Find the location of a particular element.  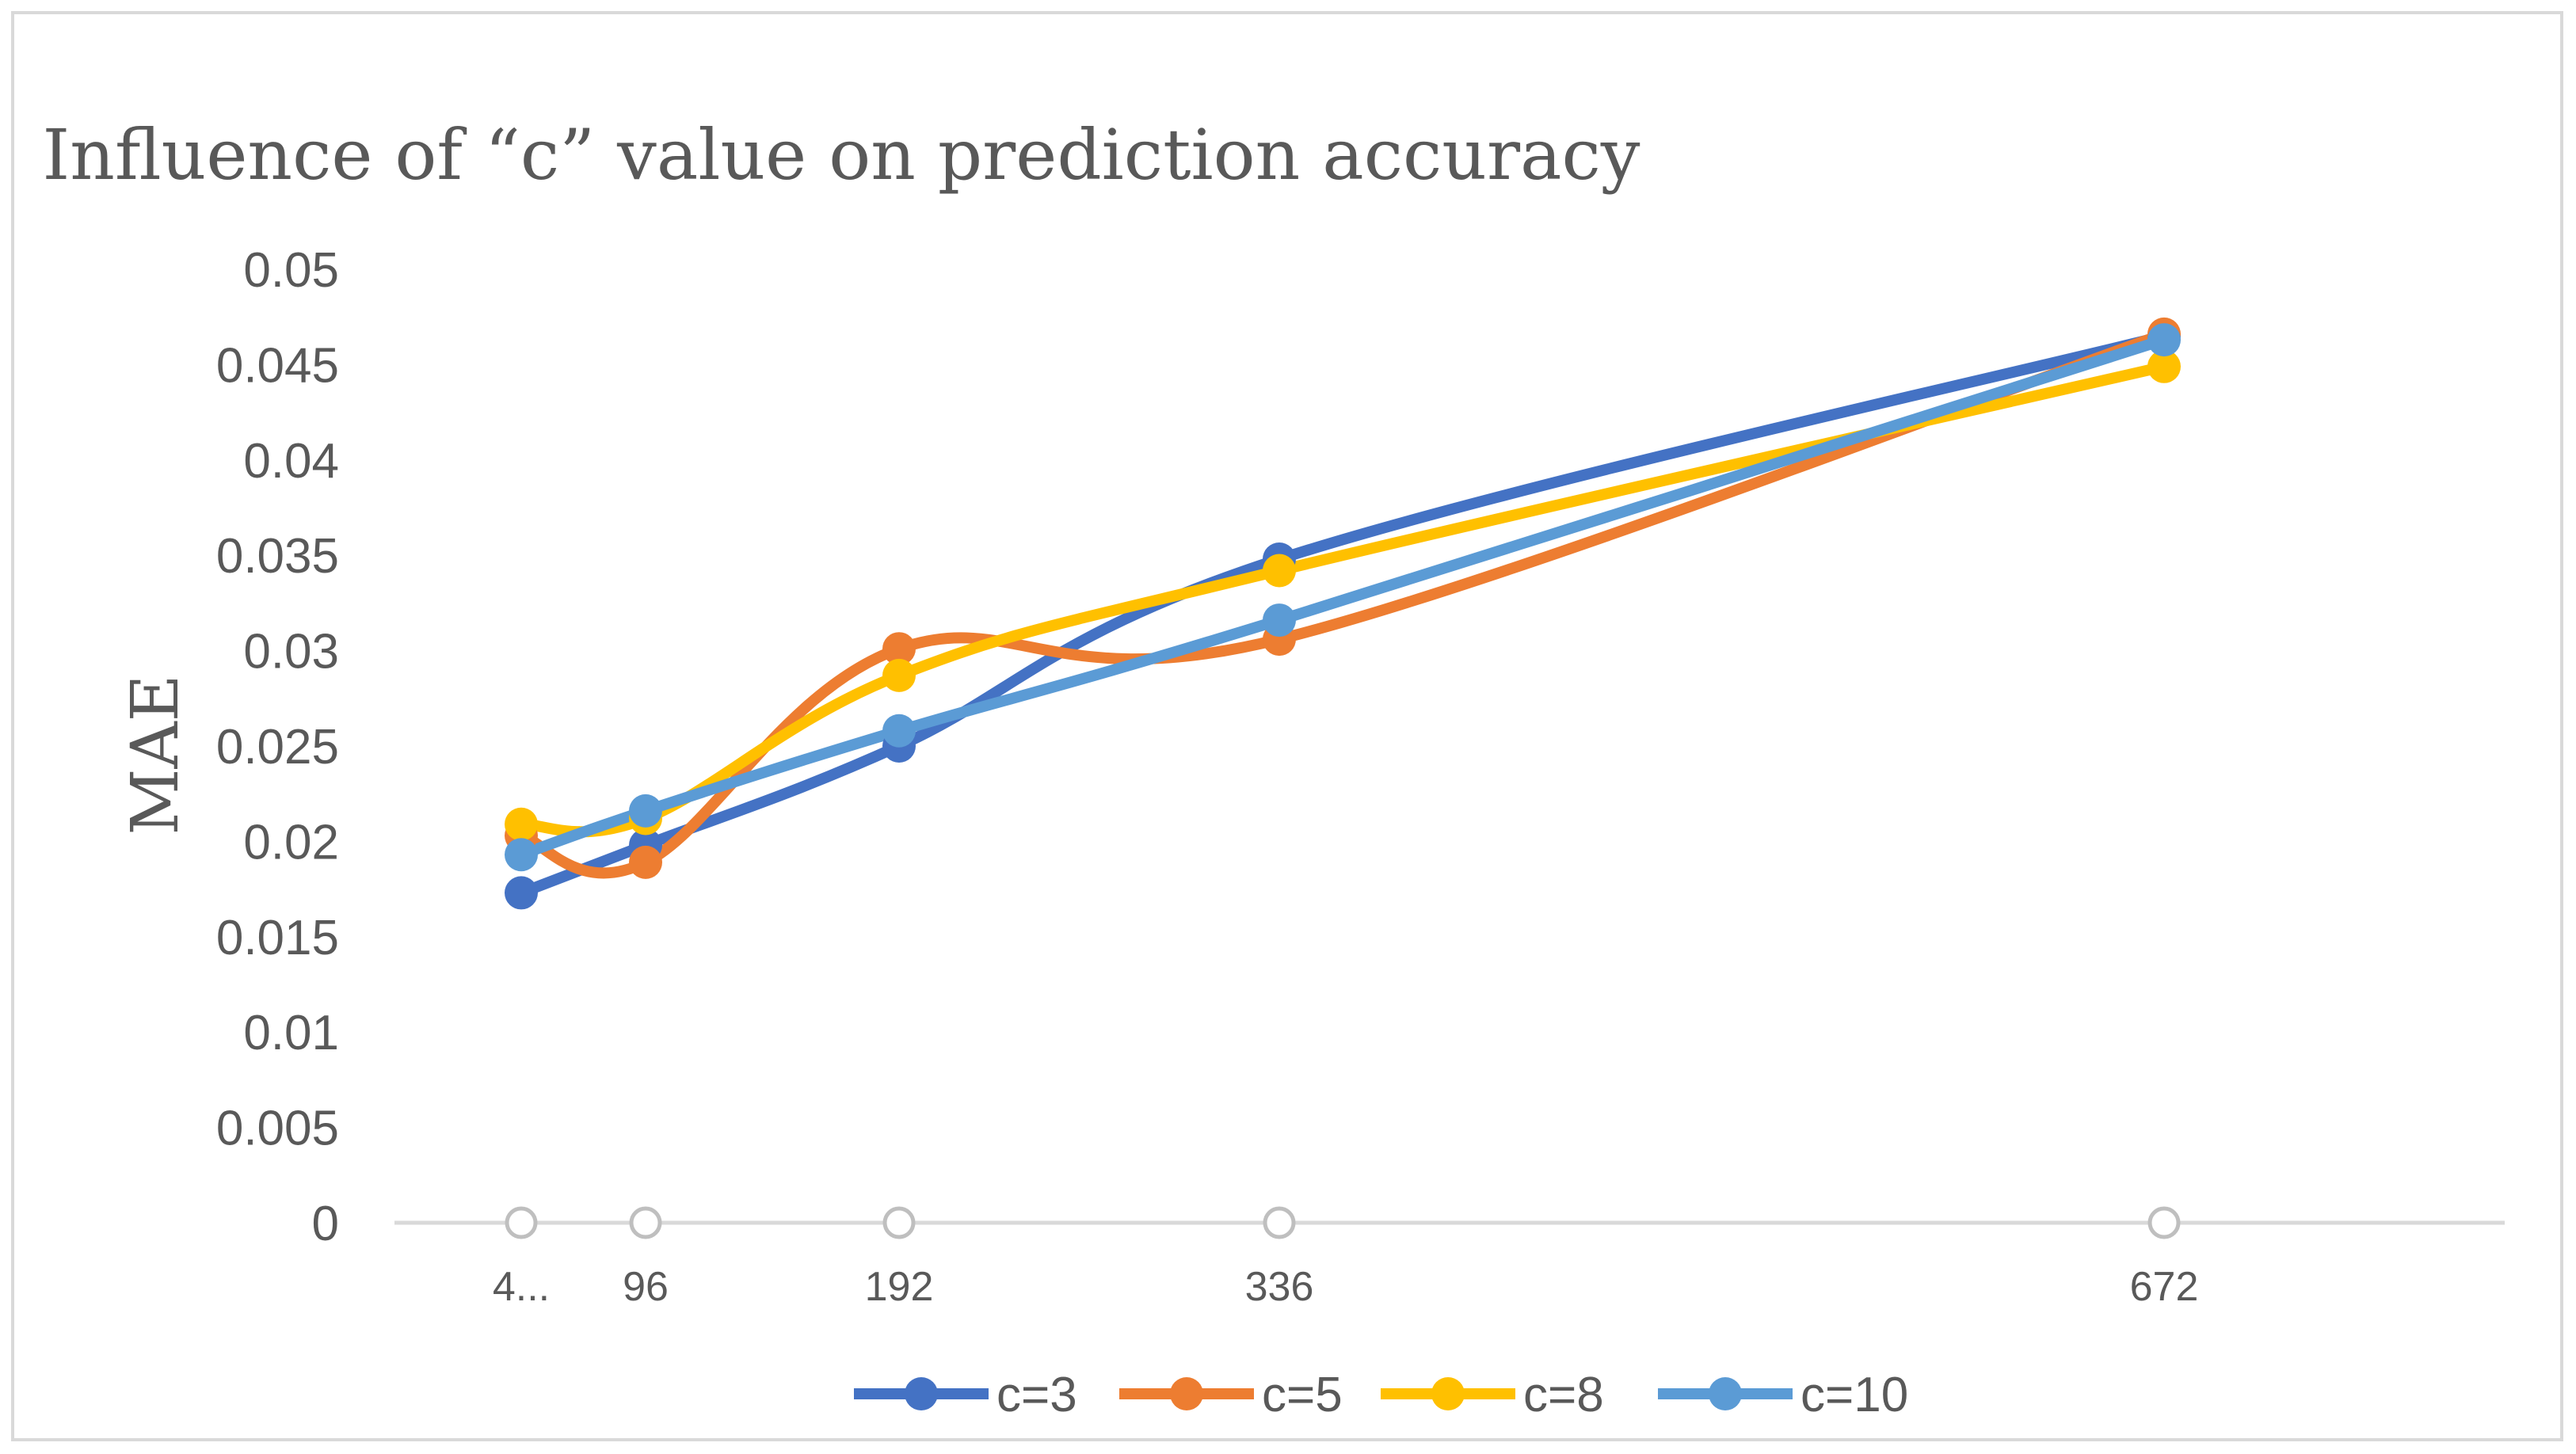

legend-label: c=3 is located at coordinates (1037, 1395).